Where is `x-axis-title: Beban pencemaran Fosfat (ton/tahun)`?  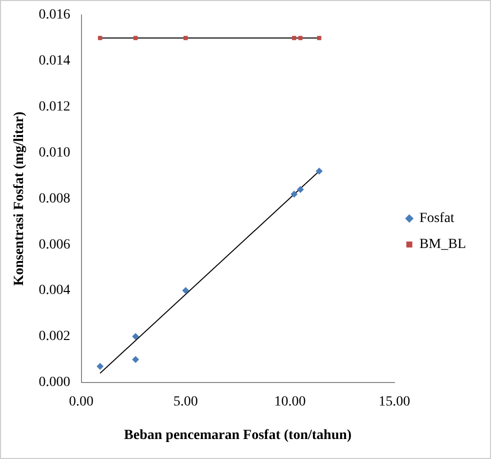
x-axis-title: Beban pencemaran Fosfat (ton/tahun) is located at coordinates (238, 436).